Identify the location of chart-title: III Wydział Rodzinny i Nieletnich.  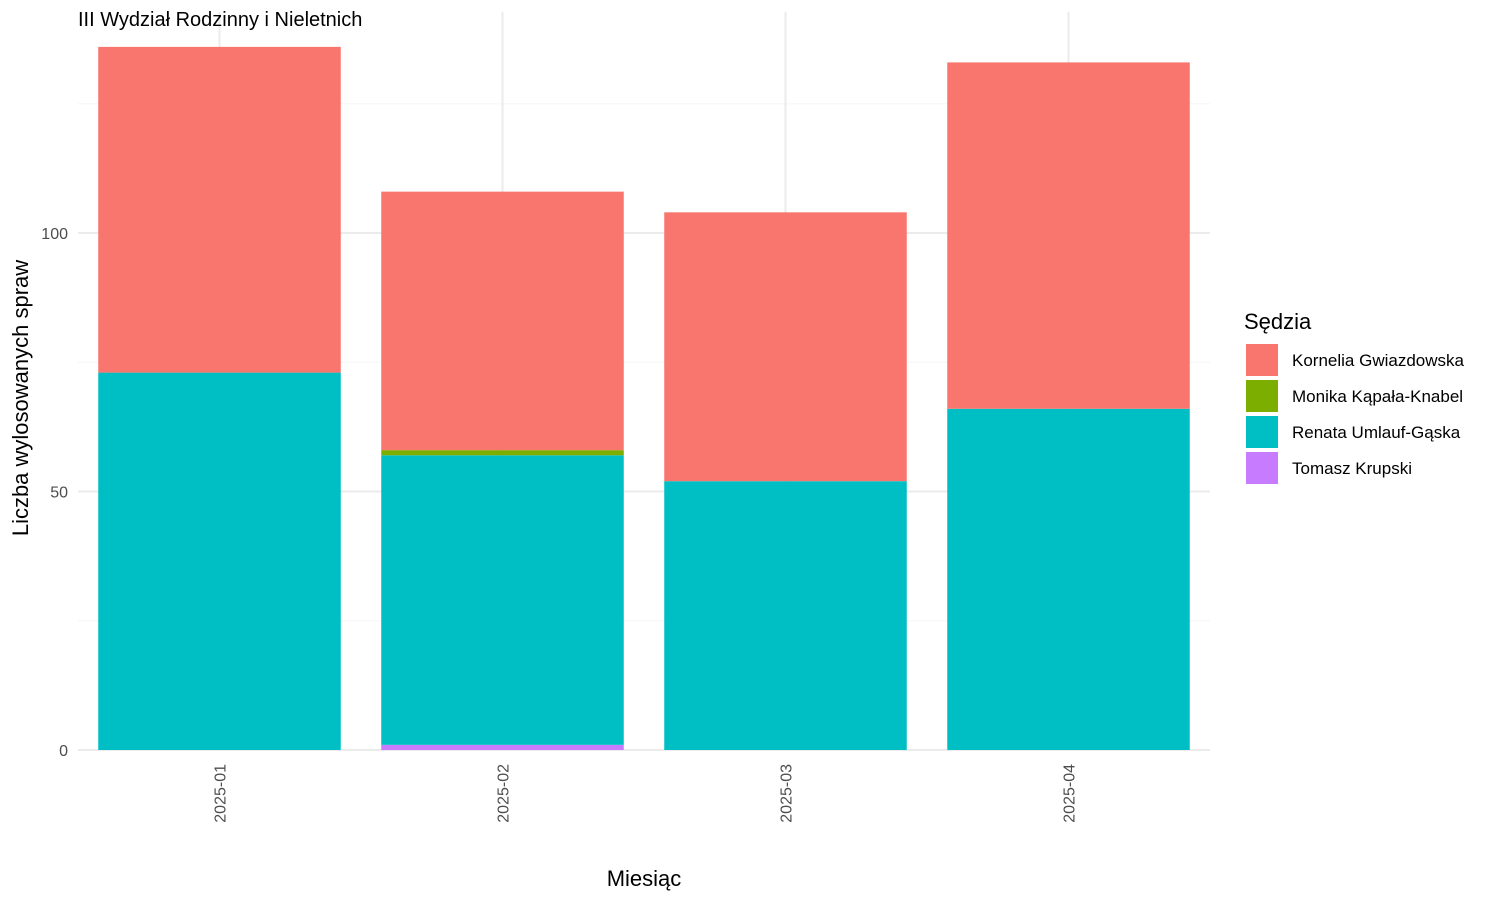
(220, 20).